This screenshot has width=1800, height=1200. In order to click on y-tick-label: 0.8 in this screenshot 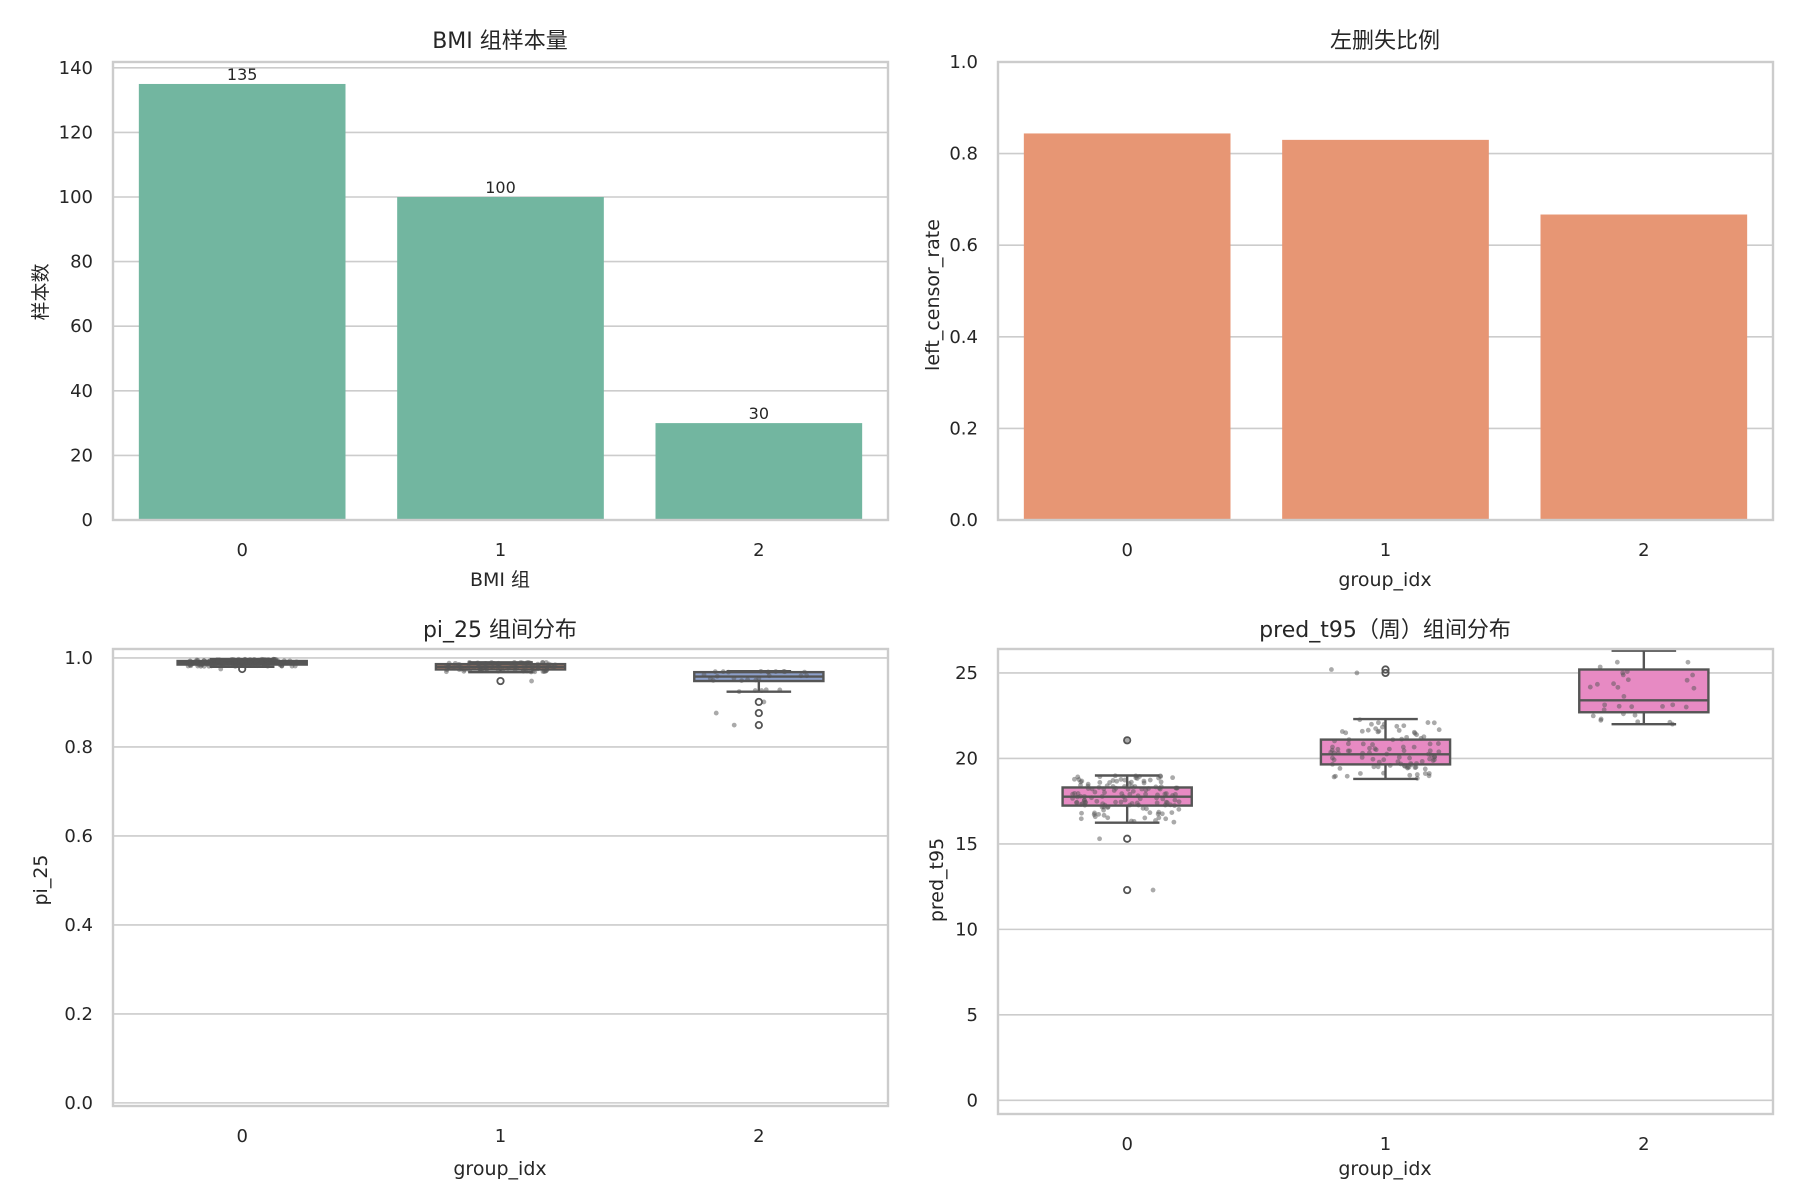, I will do `click(78, 747)`.